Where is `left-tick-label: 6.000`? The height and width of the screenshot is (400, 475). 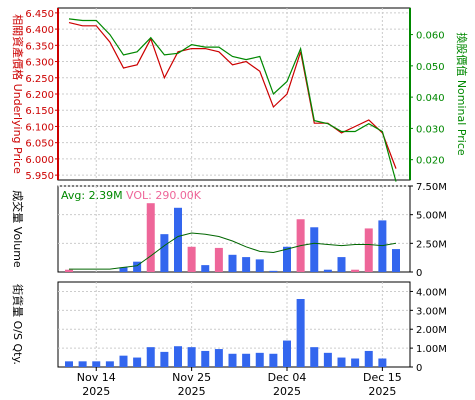 left-tick-label: 6.000 is located at coordinates (39, 160).